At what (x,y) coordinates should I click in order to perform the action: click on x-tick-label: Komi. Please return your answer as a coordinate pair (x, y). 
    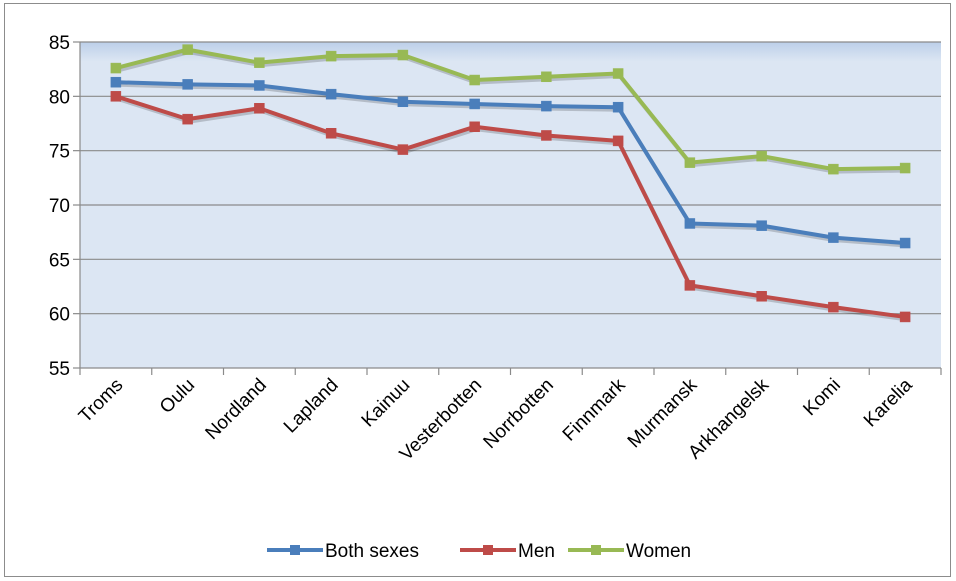
    Looking at the image, I should click on (821, 397).